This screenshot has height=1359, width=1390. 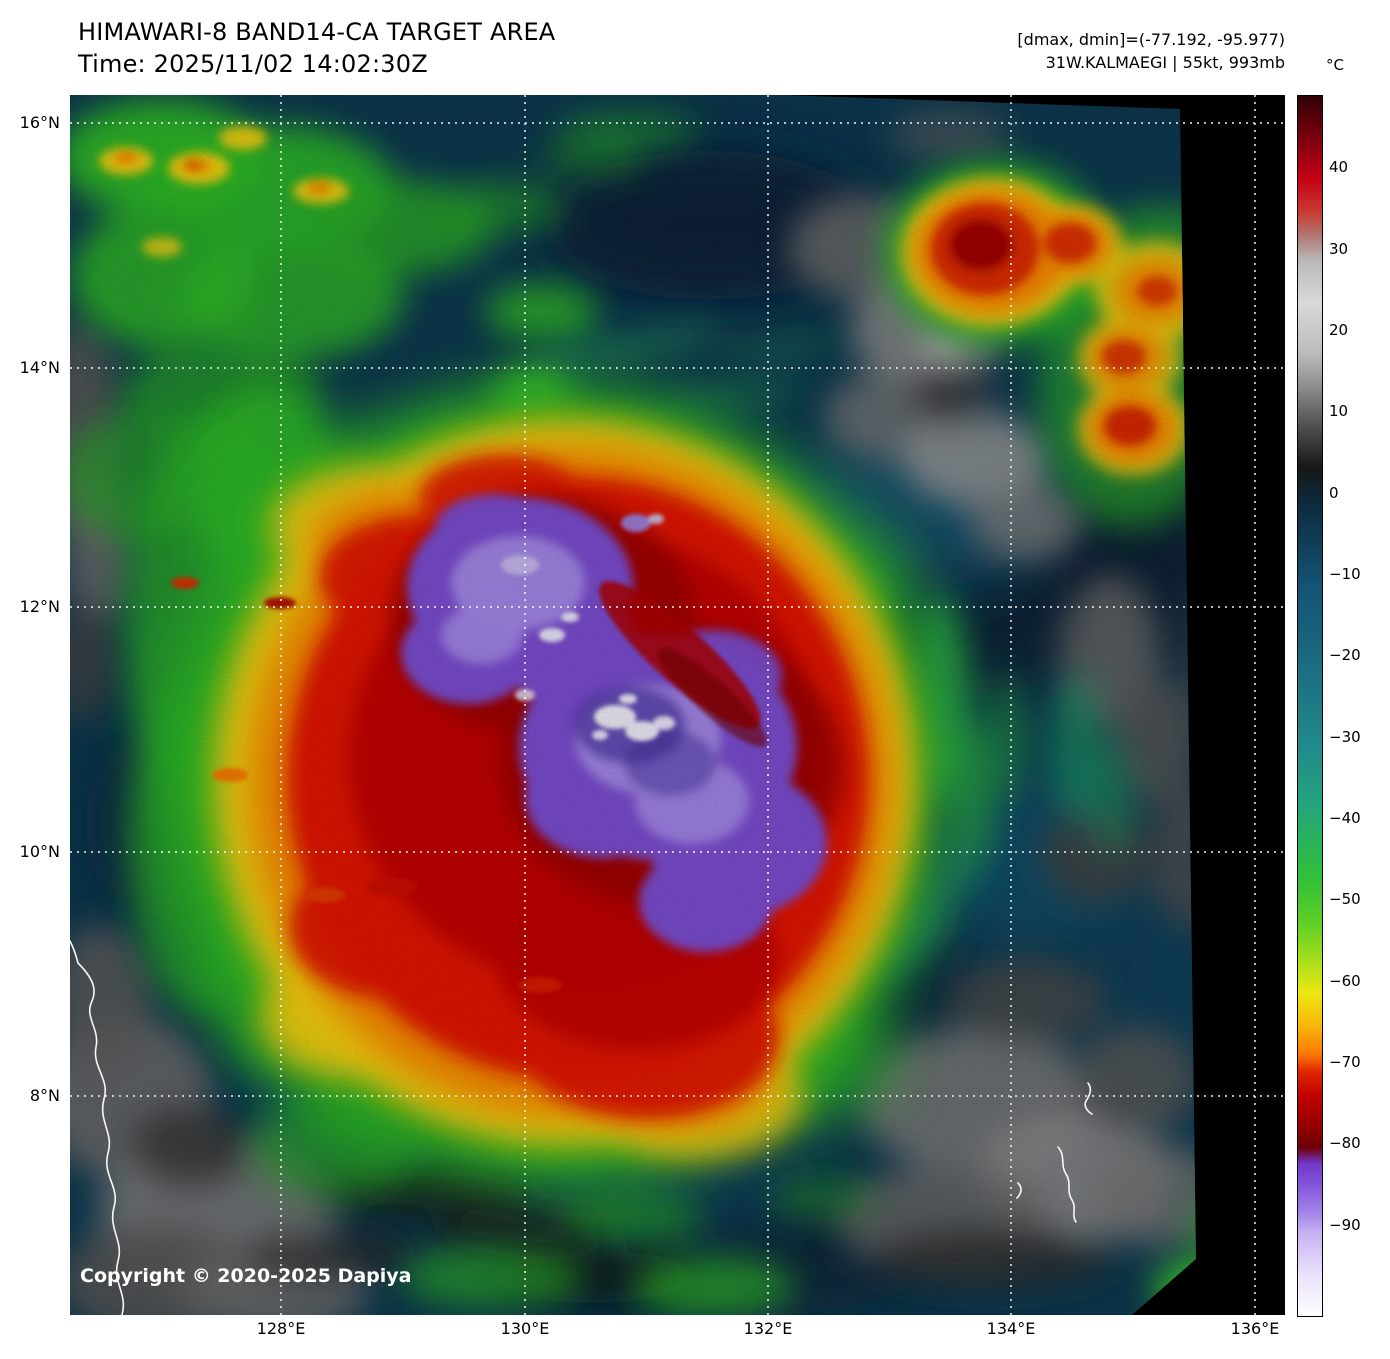 What do you see at coordinates (1255, 1328) in the screenshot?
I see `lon-tick-label: 136°E` at bounding box center [1255, 1328].